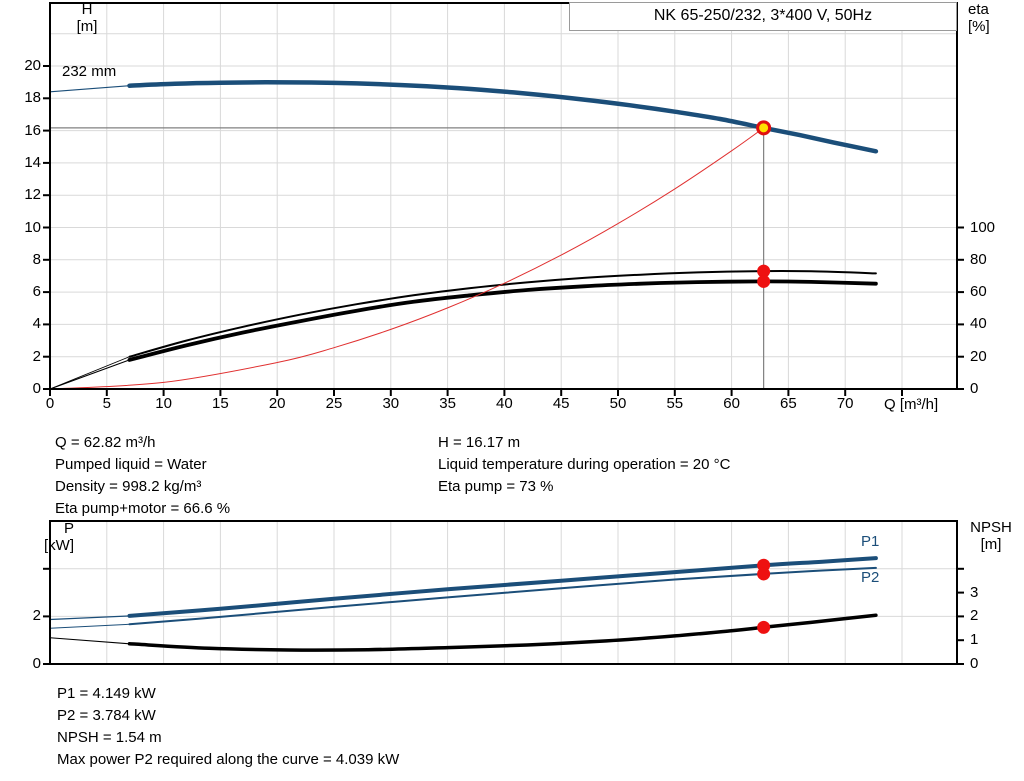  Describe the element at coordinates (128, 486) in the screenshot. I see `stat-line: Density = 998.2 kg/m³` at that location.